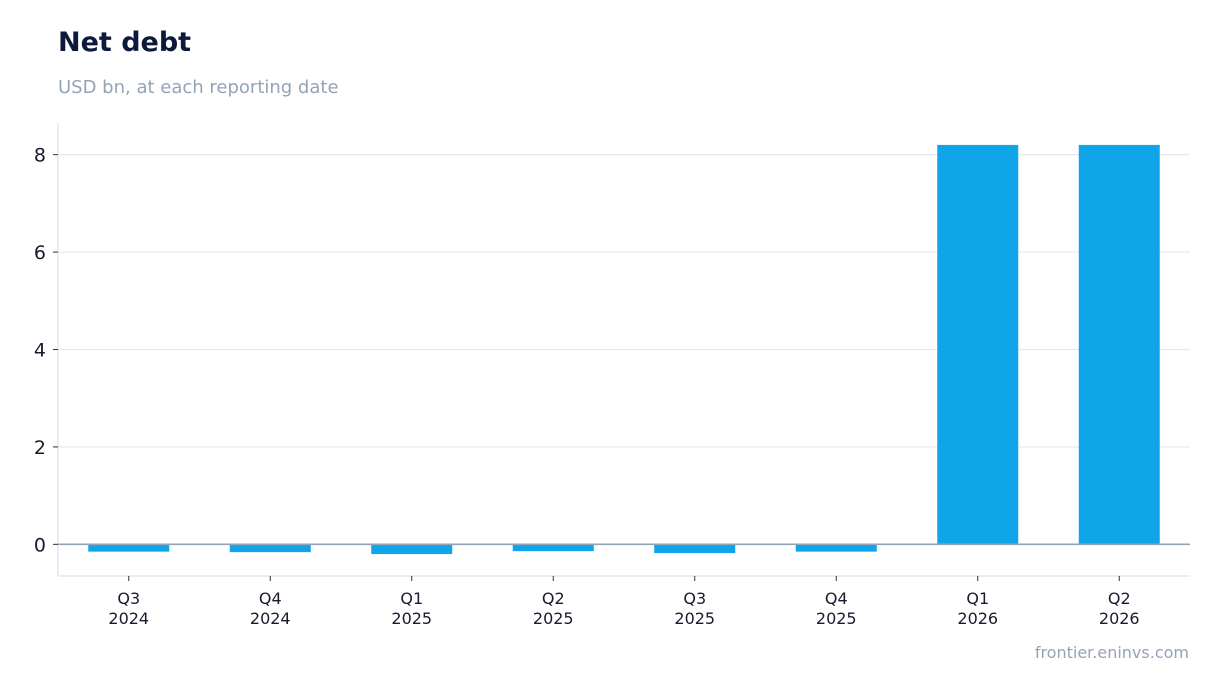 The width and height of the screenshot is (1220, 693). What do you see at coordinates (40, 156) in the screenshot?
I see `y-tick-label: 8` at bounding box center [40, 156].